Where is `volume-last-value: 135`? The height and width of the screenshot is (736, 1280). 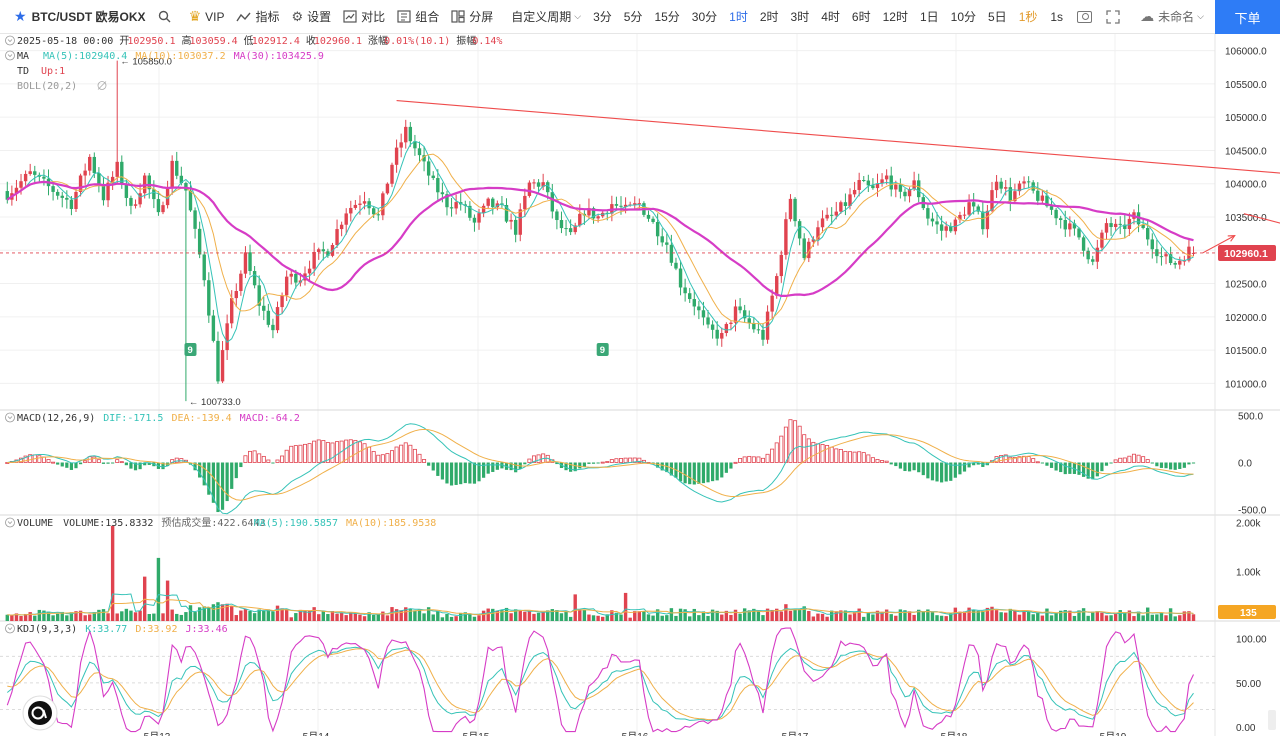 volume-last-value: 135 is located at coordinates (1248, 613).